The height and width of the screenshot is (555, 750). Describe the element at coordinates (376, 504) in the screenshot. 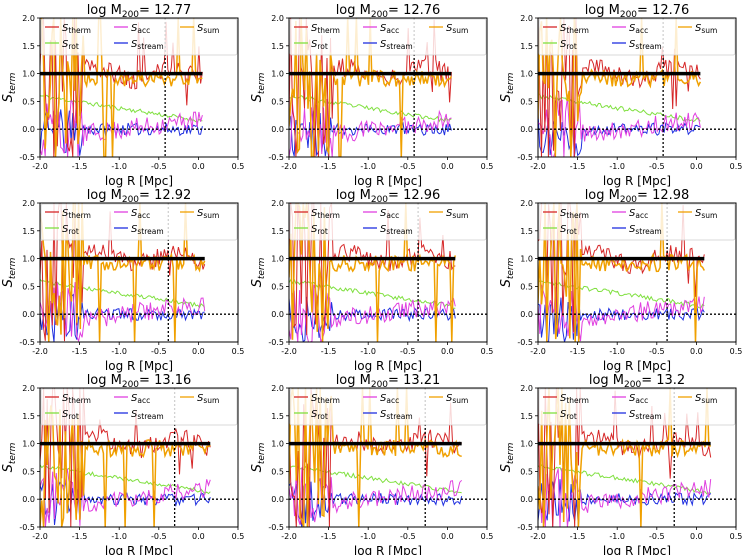

I see `series-line-stream` at that location.